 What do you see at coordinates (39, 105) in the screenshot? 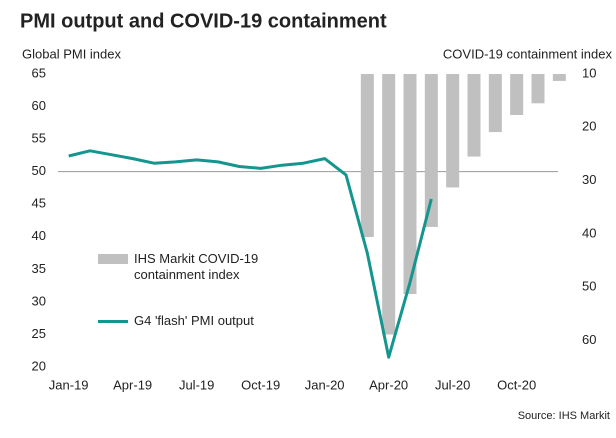
I see `y-tick-label: 60` at bounding box center [39, 105].